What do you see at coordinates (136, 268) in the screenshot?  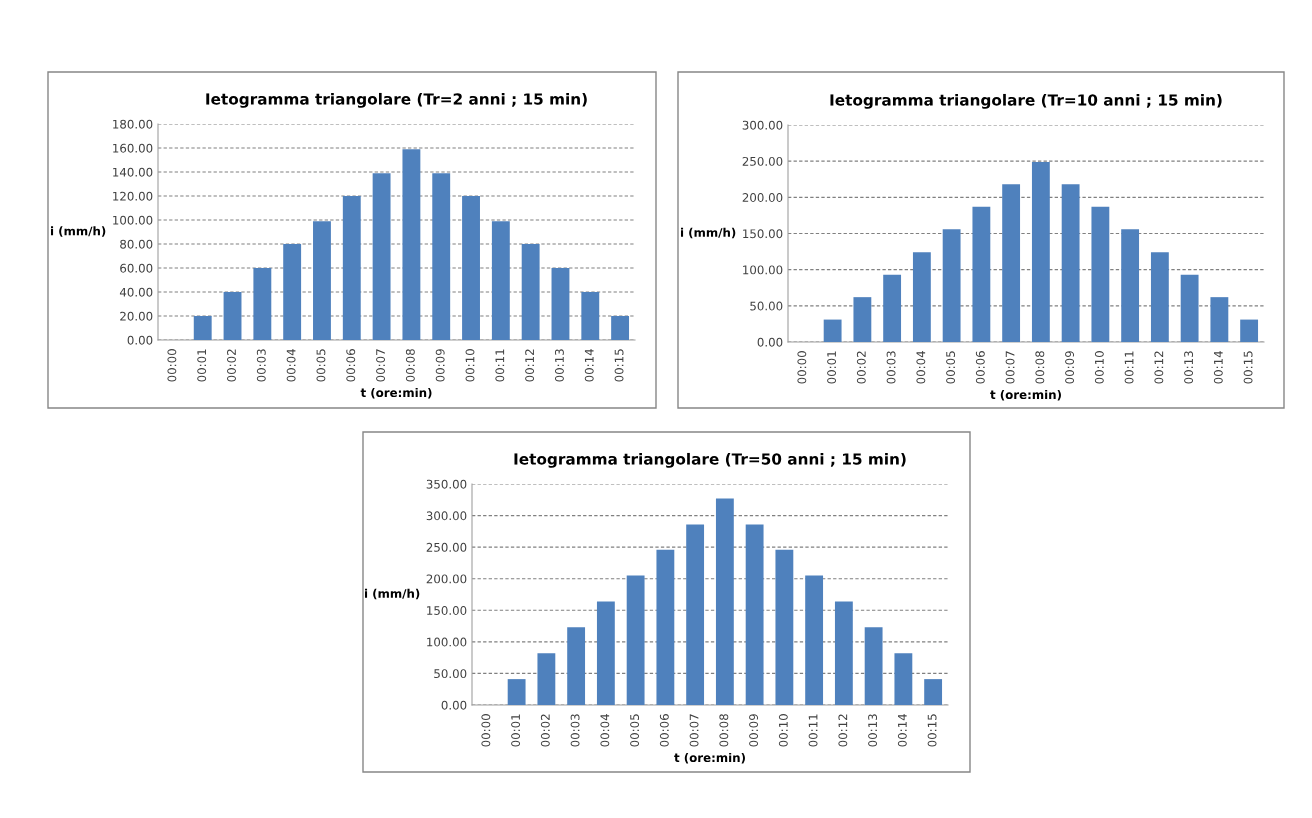 I see `y-tick-label: 60.00` at bounding box center [136, 268].